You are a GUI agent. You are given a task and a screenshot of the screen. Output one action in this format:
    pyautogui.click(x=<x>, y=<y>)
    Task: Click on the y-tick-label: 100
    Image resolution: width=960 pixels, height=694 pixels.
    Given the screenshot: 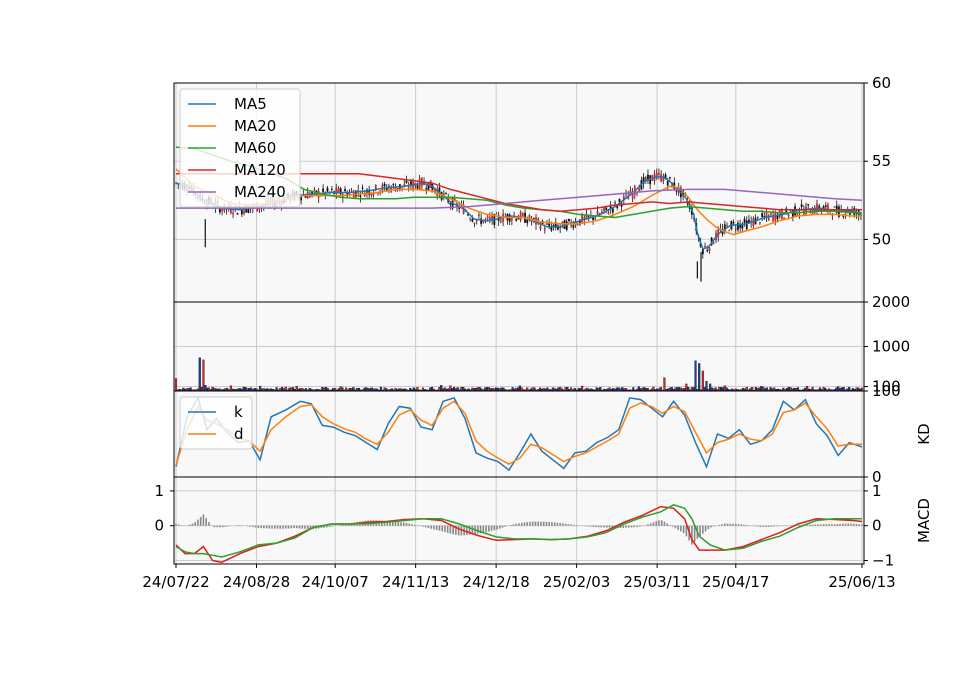 What is the action you would take?
    pyautogui.click(x=886, y=391)
    